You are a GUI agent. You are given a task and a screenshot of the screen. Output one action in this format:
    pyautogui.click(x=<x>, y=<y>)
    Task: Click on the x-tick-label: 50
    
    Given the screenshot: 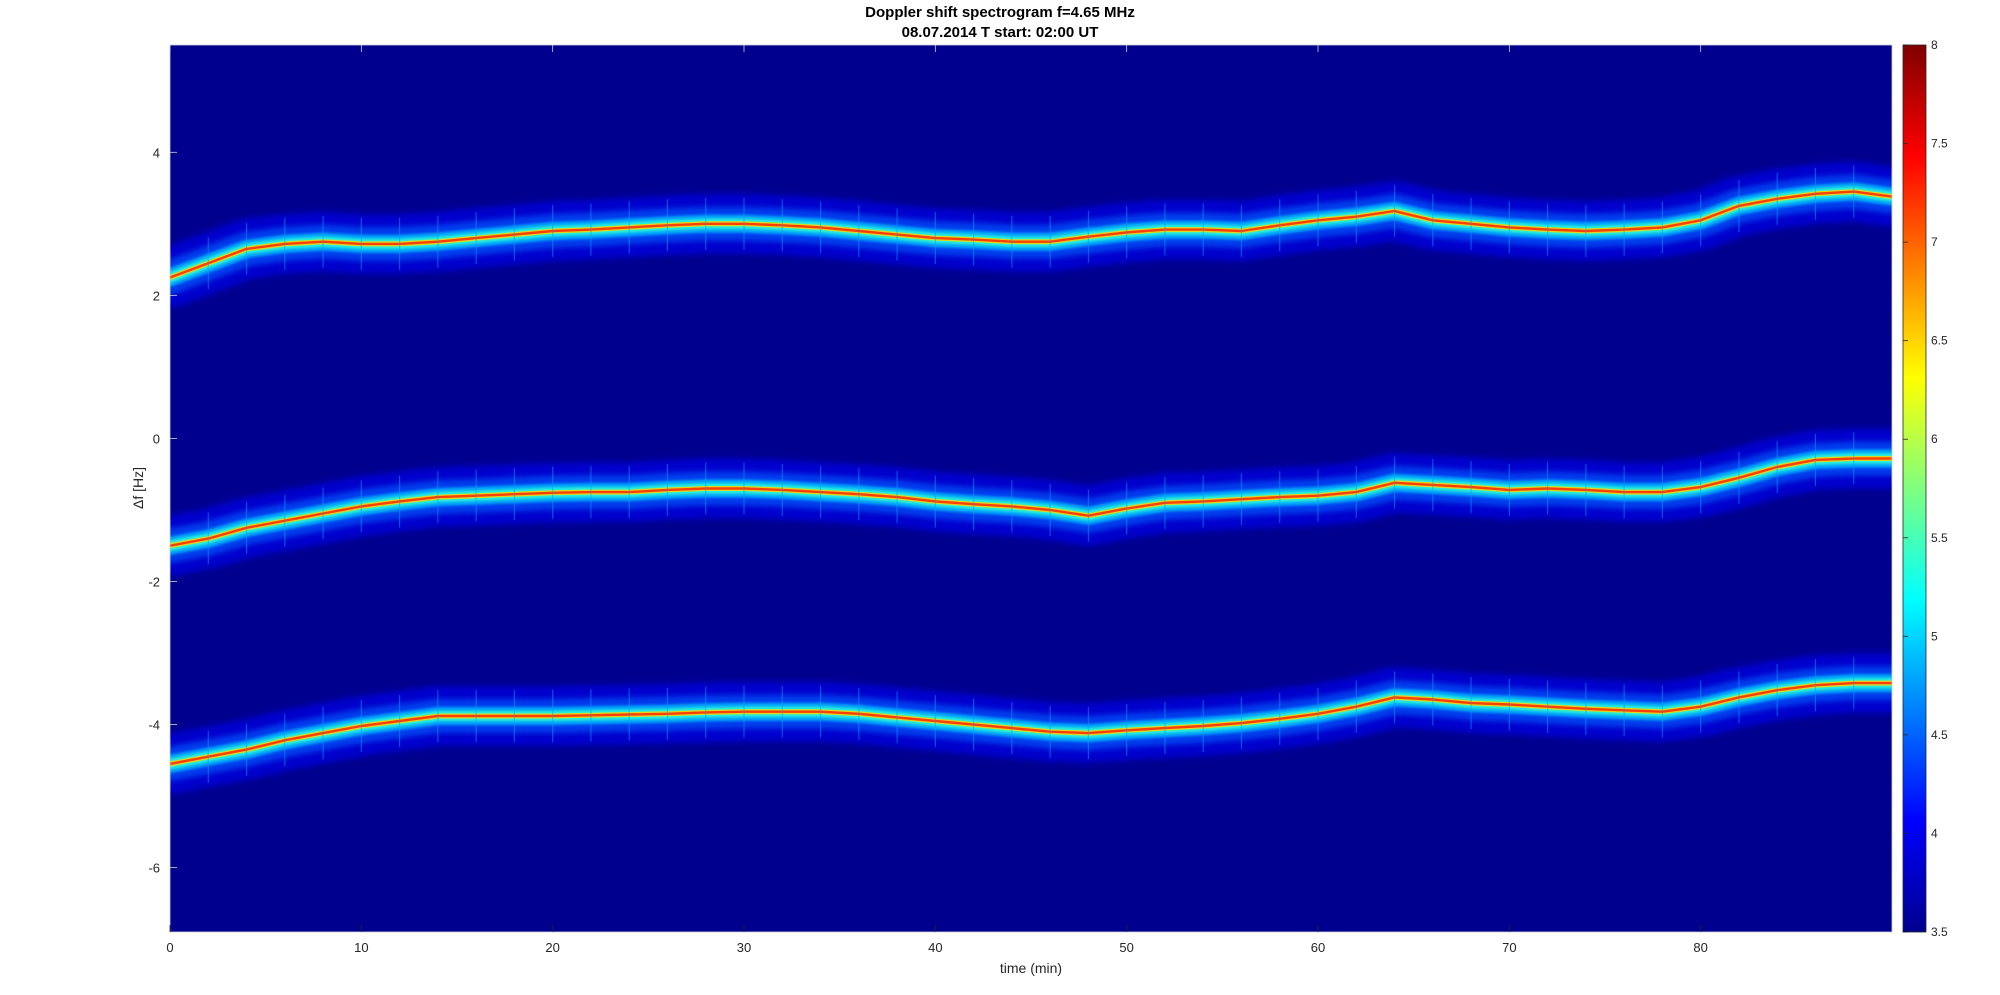 What is the action you would take?
    pyautogui.click(x=1126, y=947)
    